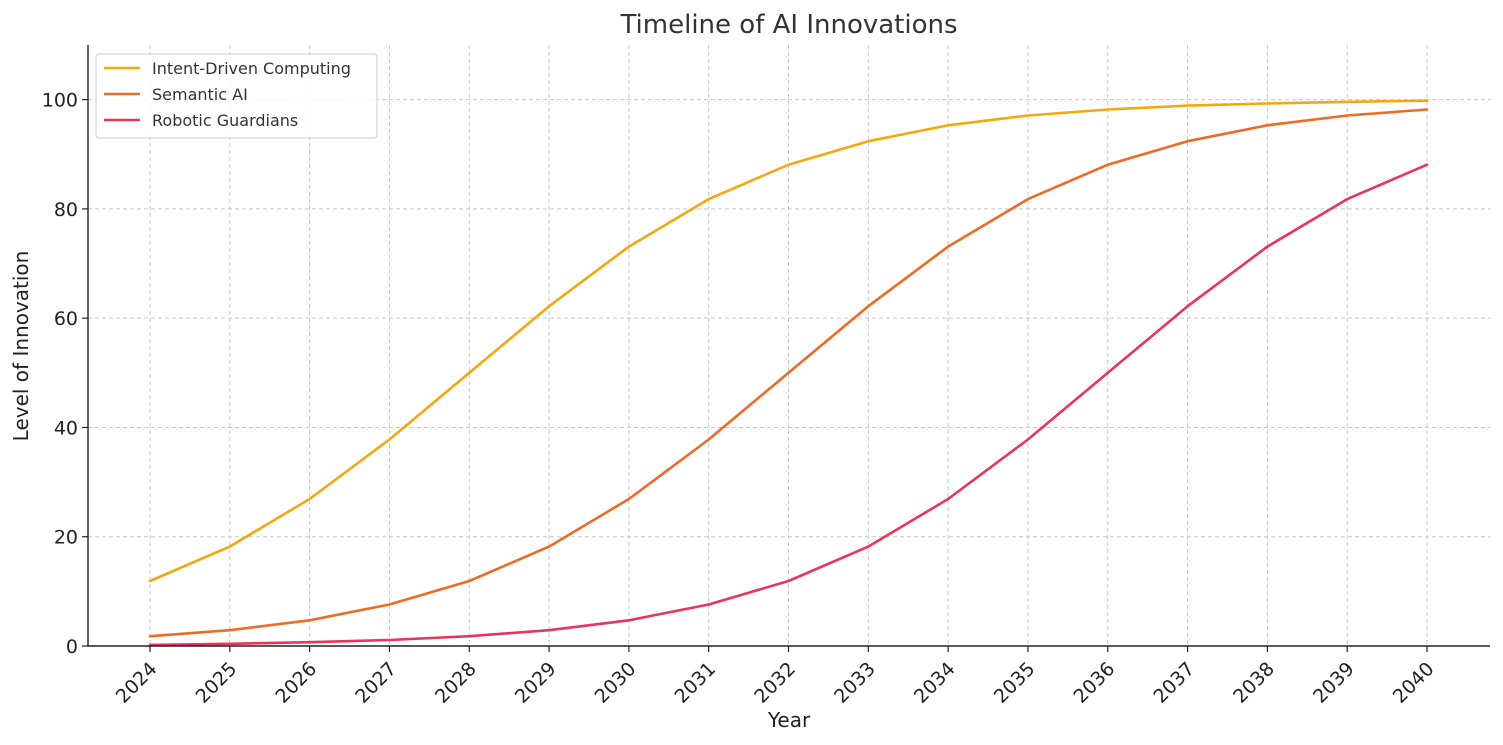 This screenshot has width=1503, height=745. Describe the element at coordinates (935, 683) in the screenshot. I see `x-tick-label: 2034` at that location.